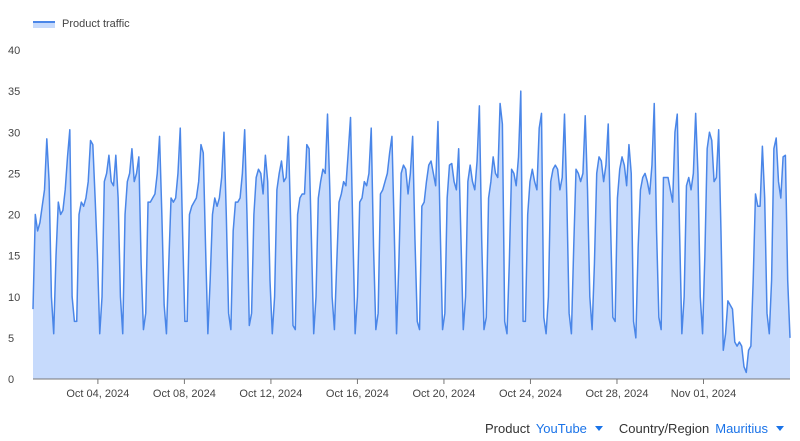 This screenshot has width=800, height=441. What do you see at coordinates (44, 24) in the screenshot?
I see `legend-swatch-icon` at bounding box center [44, 24].